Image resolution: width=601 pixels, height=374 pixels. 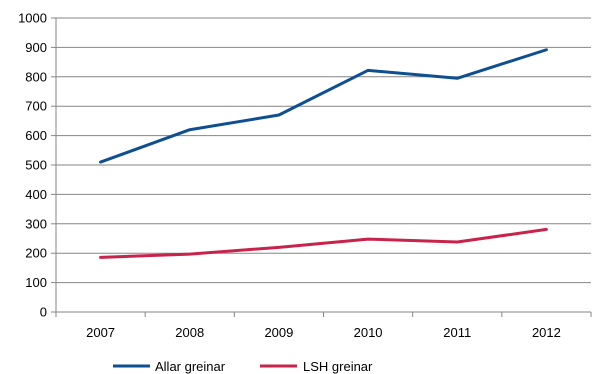 What do you see at coordinates (323, 326) in the screenshot?
I see `x-axis-ticks: 2007 2008 2009 2010 2011 2012` at bounding box center [323, 326].